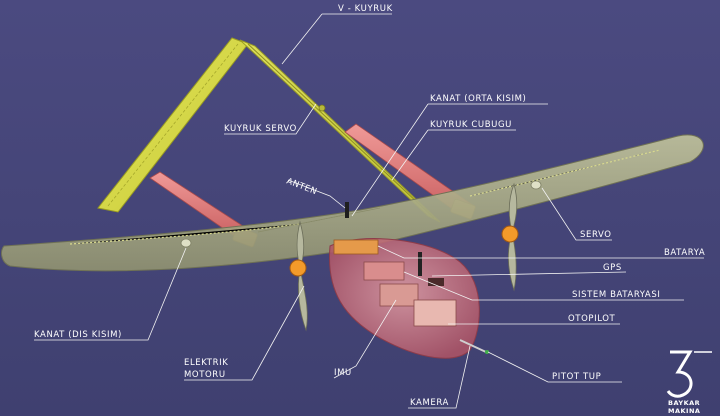 The image size is (720, 416). Describe the element at coordinates (536, 185) in the screenshot. I see `servo-right` at that location.